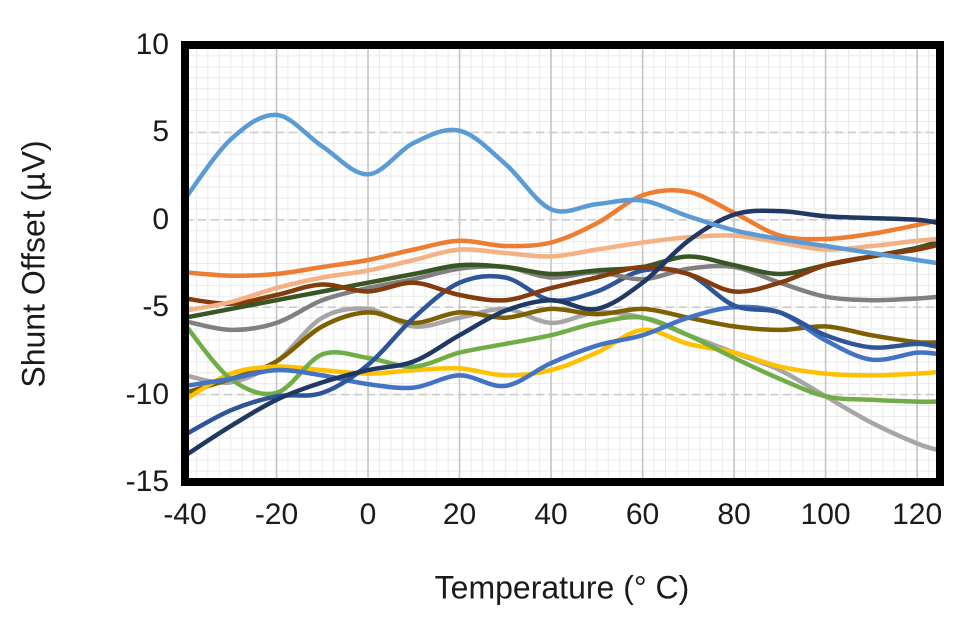  What do you see at coordinates (562, 365) in the screenshot?
I see `series-line-unit-12-gold` at bounding box center [562, 365].